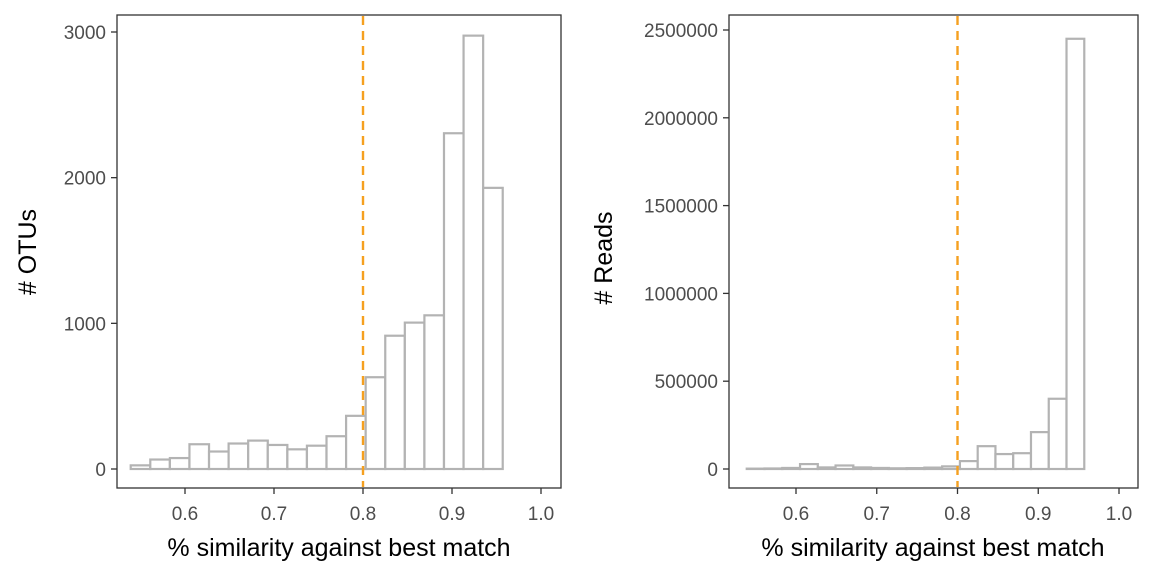 The height and width of the screenshot is (576, 1152). I want to click on y-tick-label-otus-3: 3000, so click(85, 33).